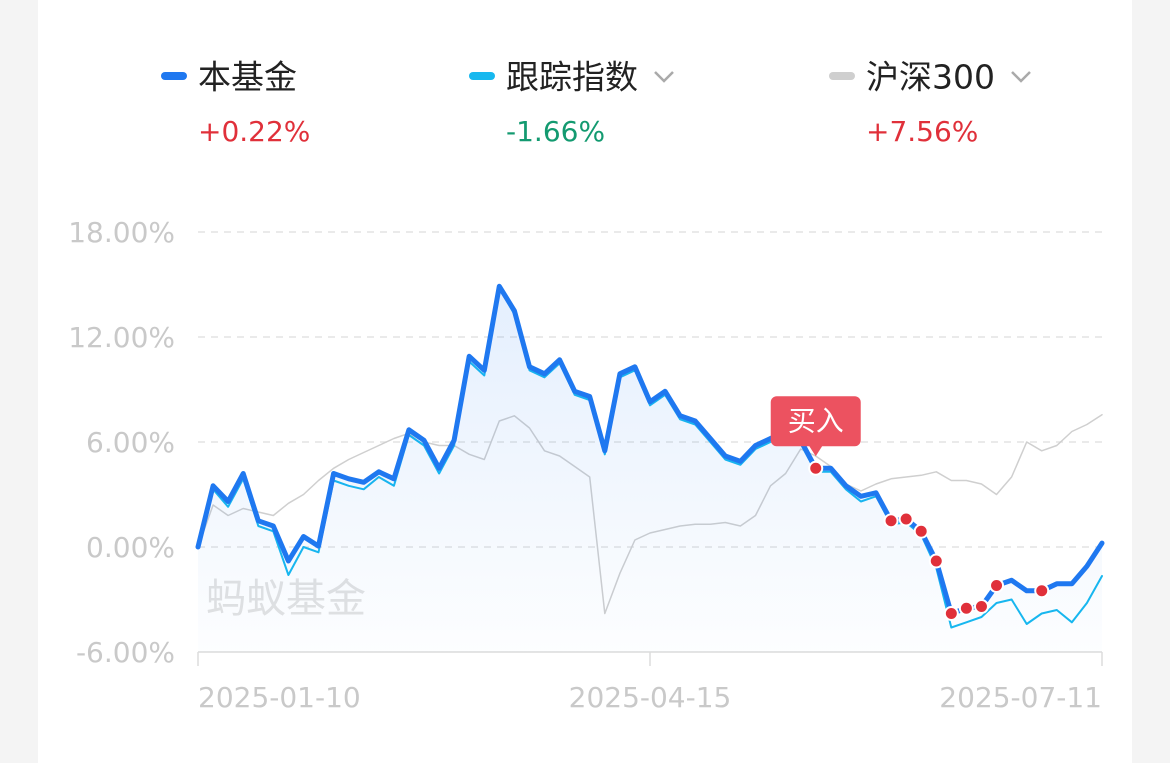 Image resolution: width=1170 pixels, height=763 pixels. What do you see at coordinates (279, 697) in the screenshot?
I see `x-tick-label: 2025-01-10` at bounding box center [279, 697].